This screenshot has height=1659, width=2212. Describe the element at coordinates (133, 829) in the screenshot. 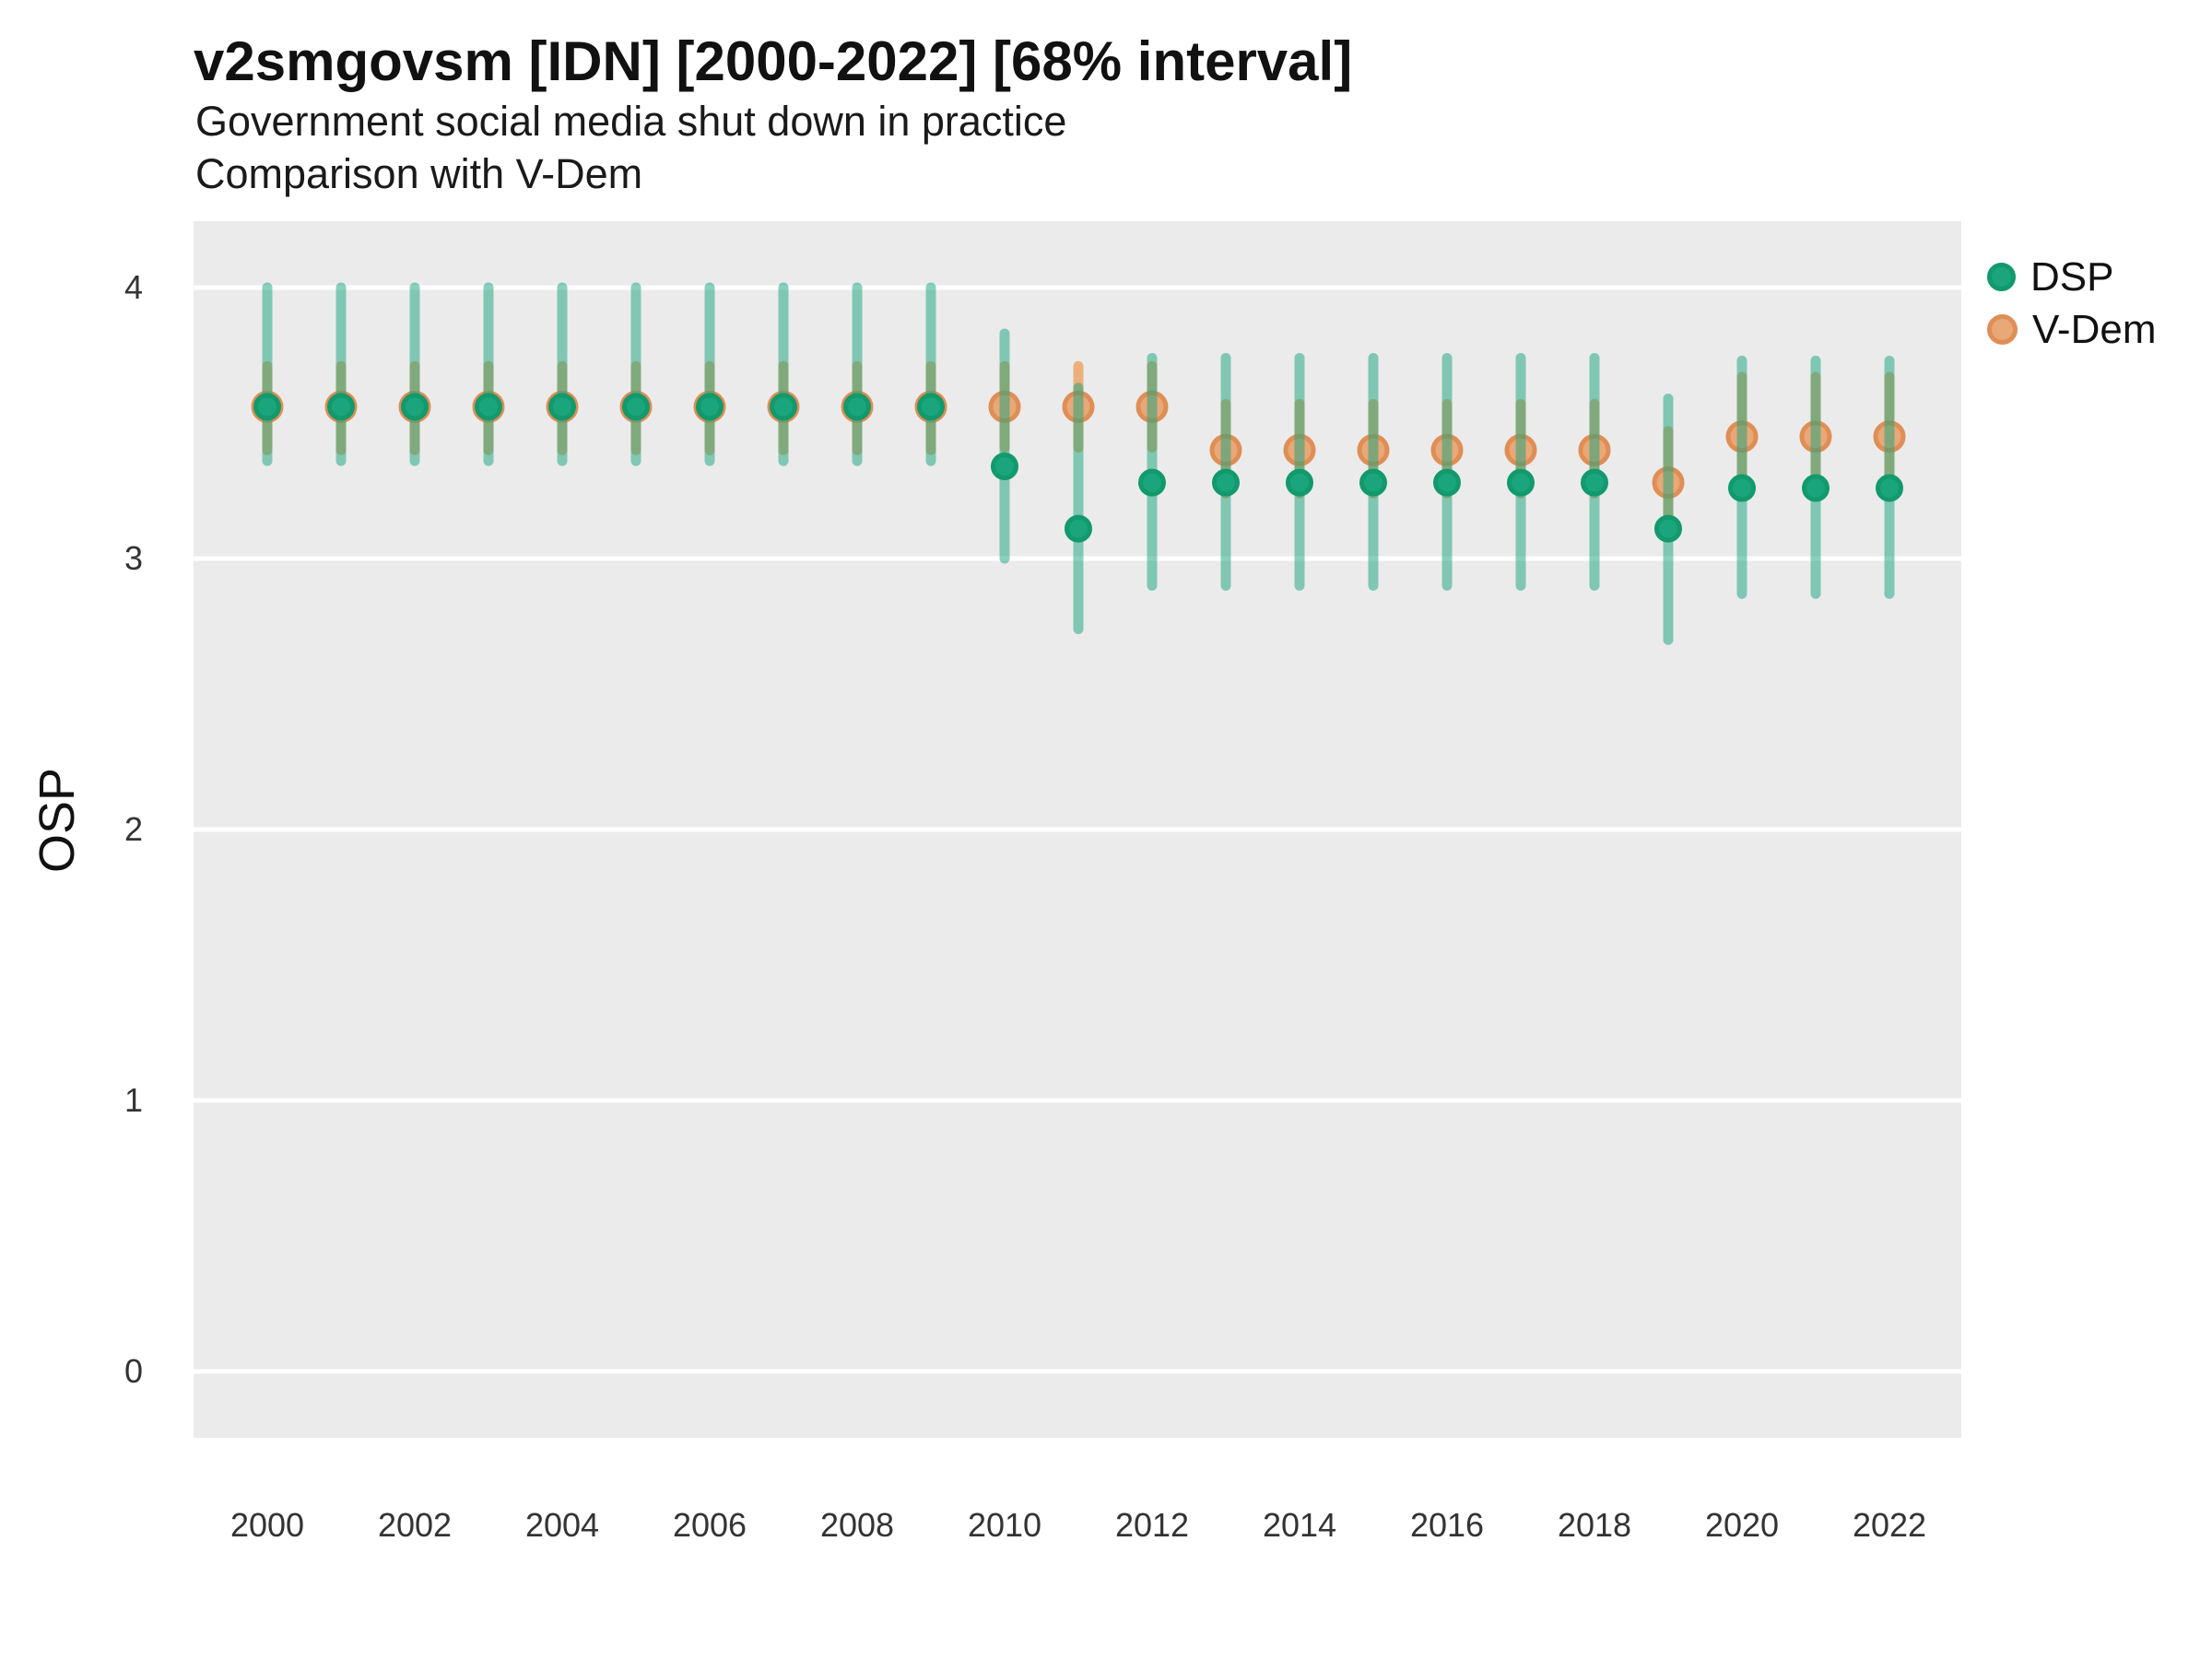

I see `y-tick-label-2: 2` at that location.